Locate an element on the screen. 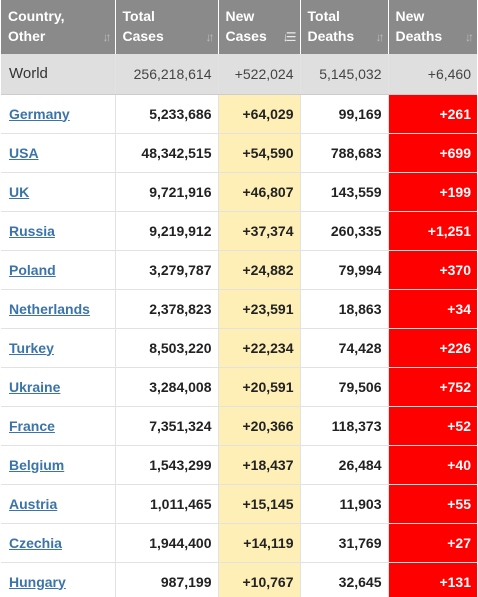  country-link: Poland is located at coordinates (32, 269).